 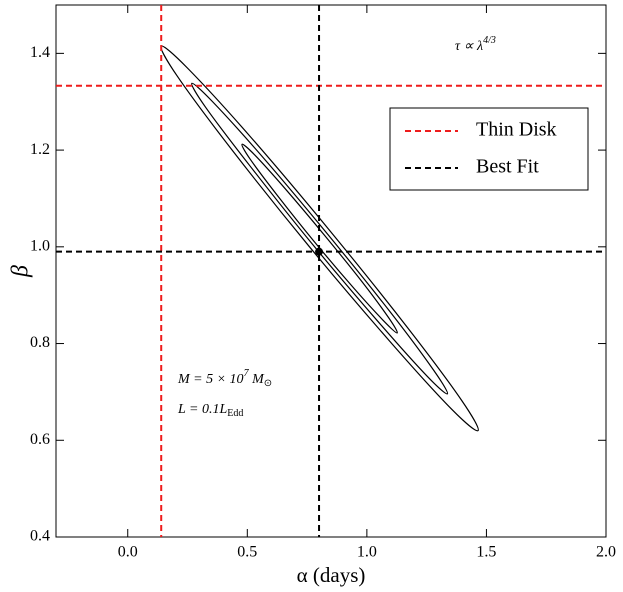 What do you see at coordinates (235, 413) in the screenshot?
I see `annotation-sub: Edd` at bounding box center [235, 413].